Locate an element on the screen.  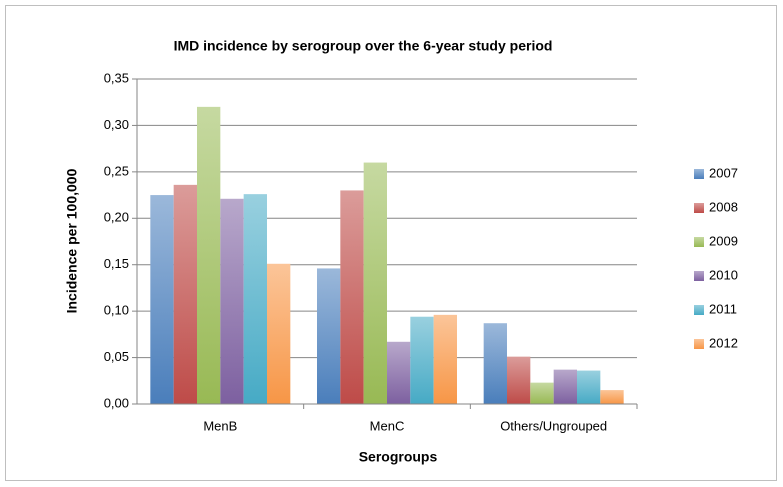
legend-label: 2011 is located at coordinates (723, 308).